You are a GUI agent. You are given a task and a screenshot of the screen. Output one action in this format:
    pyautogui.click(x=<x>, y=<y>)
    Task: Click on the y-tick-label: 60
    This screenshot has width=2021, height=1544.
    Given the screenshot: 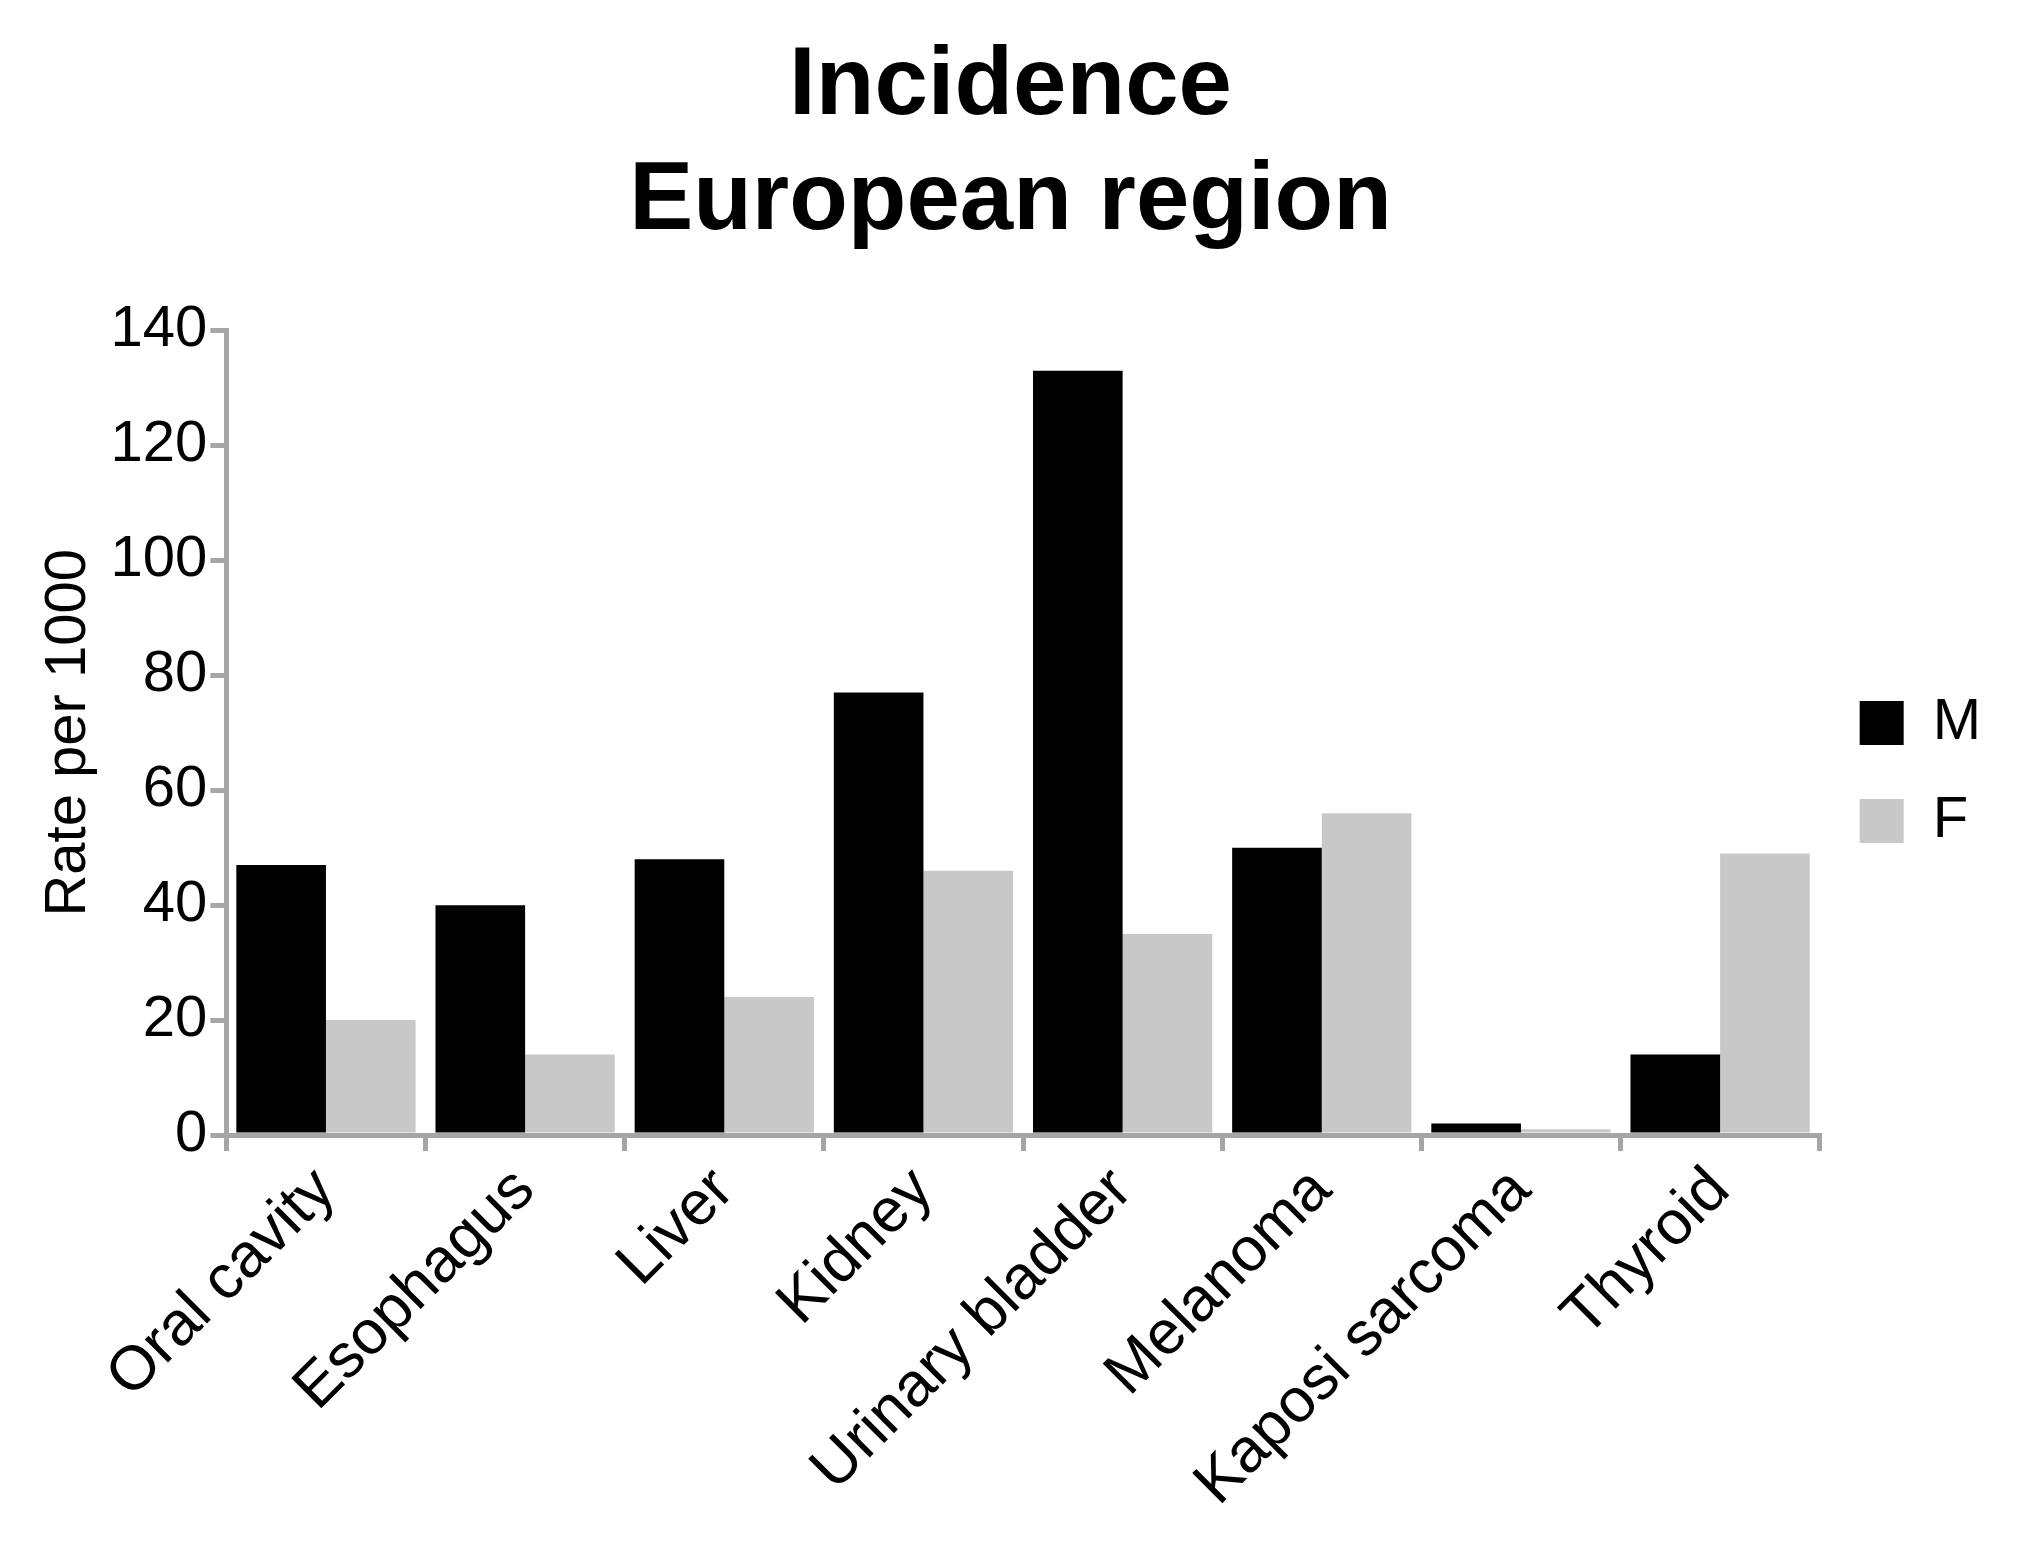 What is the action you would take?
    pyautogui.click(x=175, y=786)
    